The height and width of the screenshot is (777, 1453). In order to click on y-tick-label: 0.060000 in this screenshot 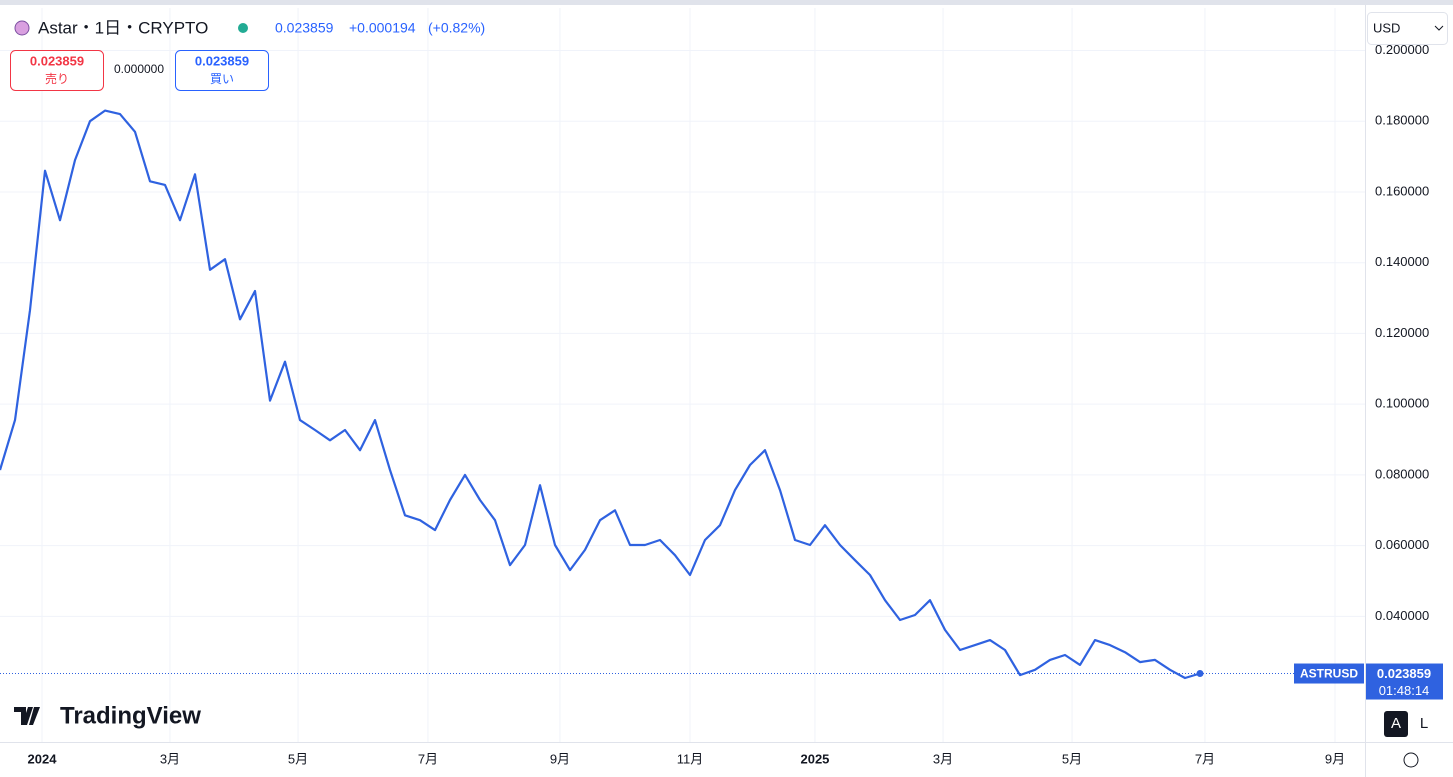, I will do `click(1402, 544)`.